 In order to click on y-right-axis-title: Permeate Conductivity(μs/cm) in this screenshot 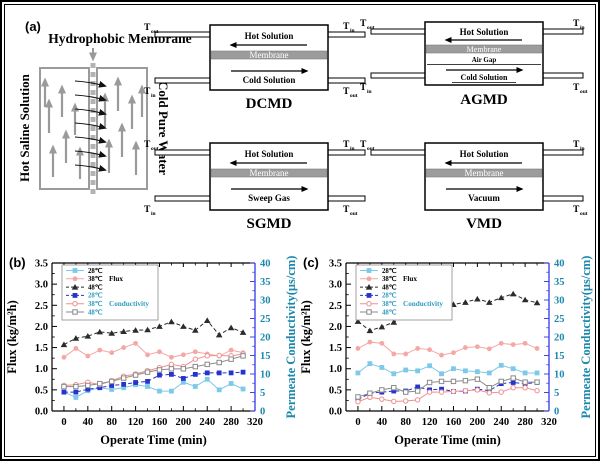, I will do `click(291, 337)`.